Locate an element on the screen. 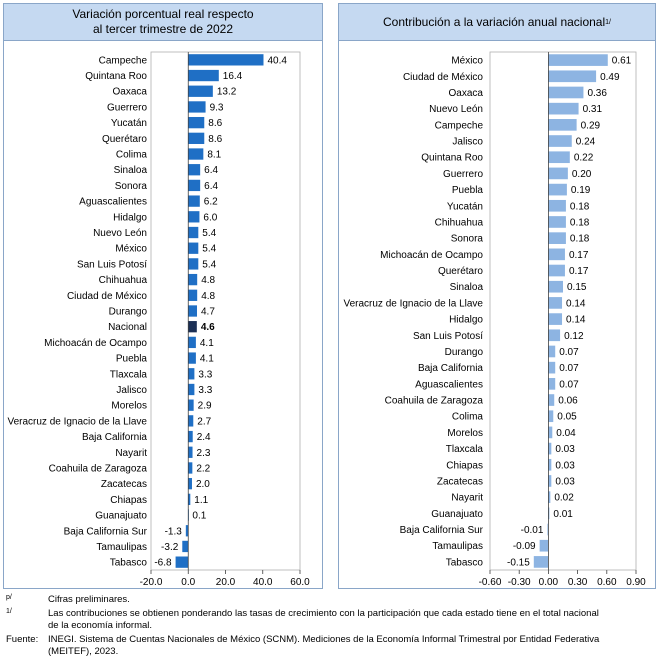 The width and height of the screenshot is (657, 663). category-label: Campeche is located at coordinates (459, 125).